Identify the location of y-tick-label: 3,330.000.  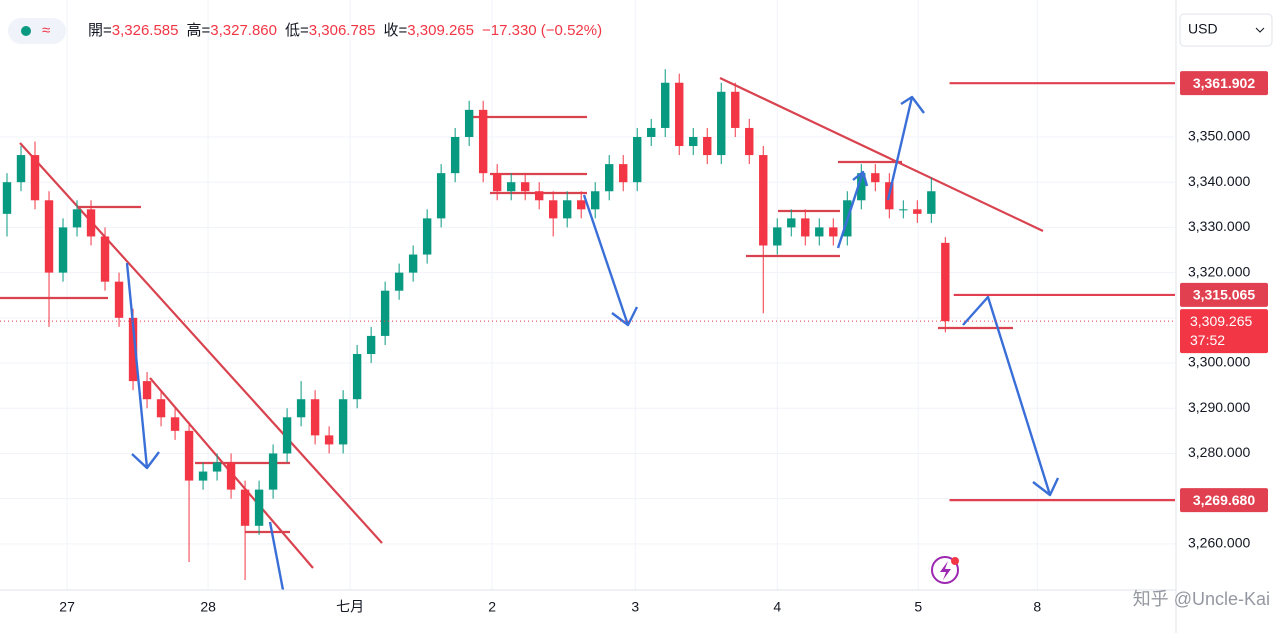
(1219, 226).